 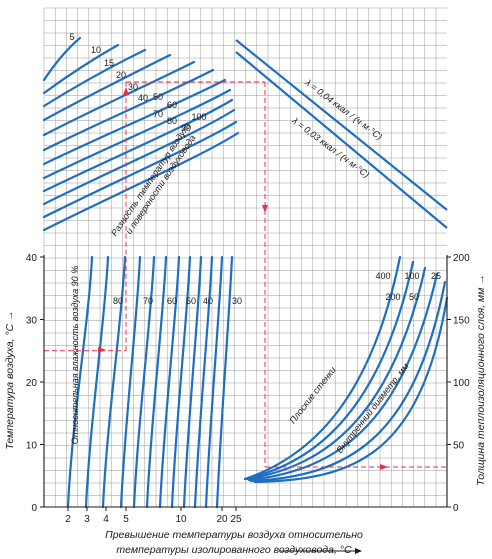 What do you see at coordinates (341, 125) in the screenshot?
I see `lambda-004-line` at bounding box center [341, 125].